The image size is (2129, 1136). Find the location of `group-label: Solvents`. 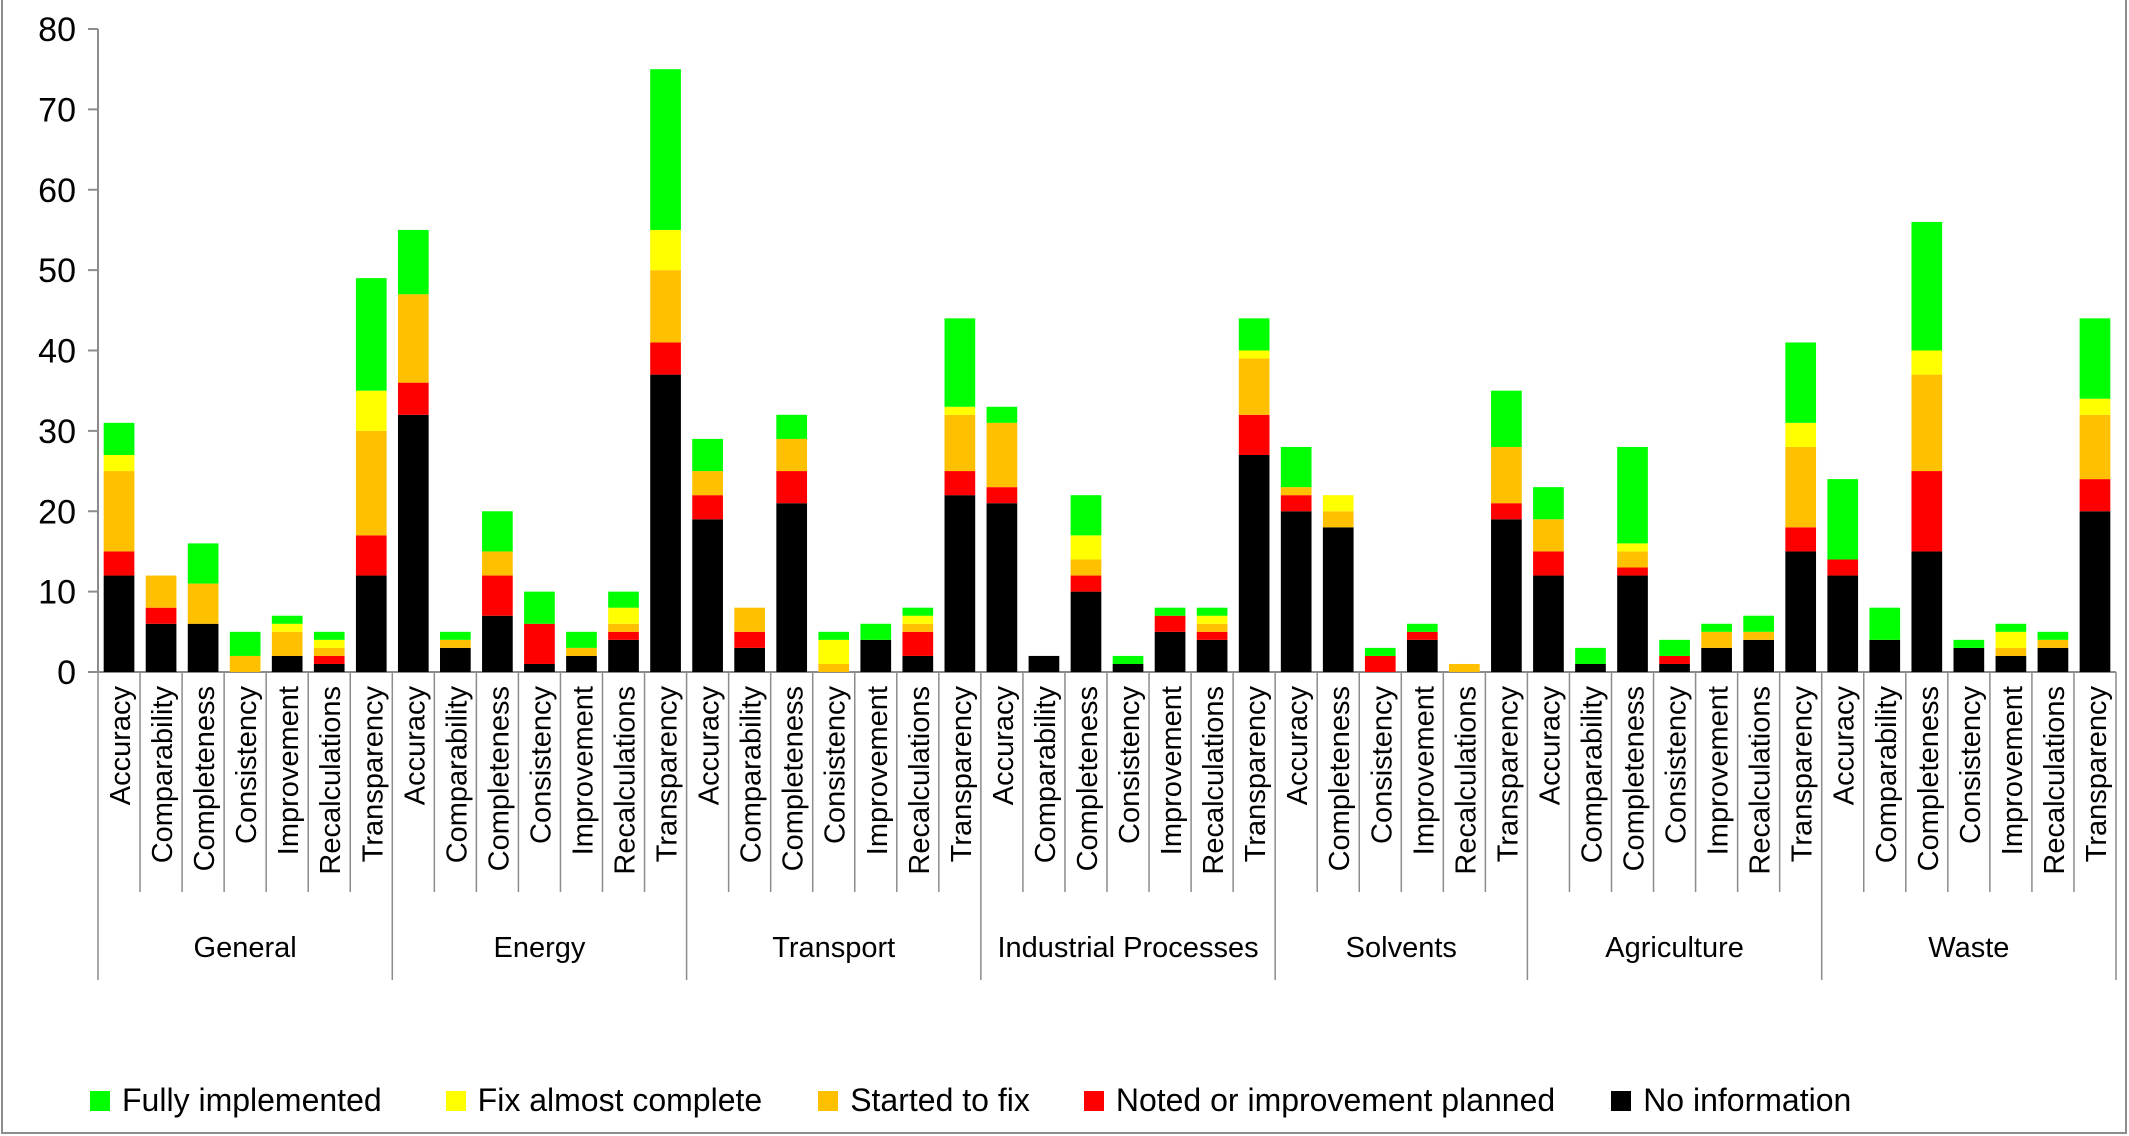

group-label: Solvents is located at coordinates (1401, 948).